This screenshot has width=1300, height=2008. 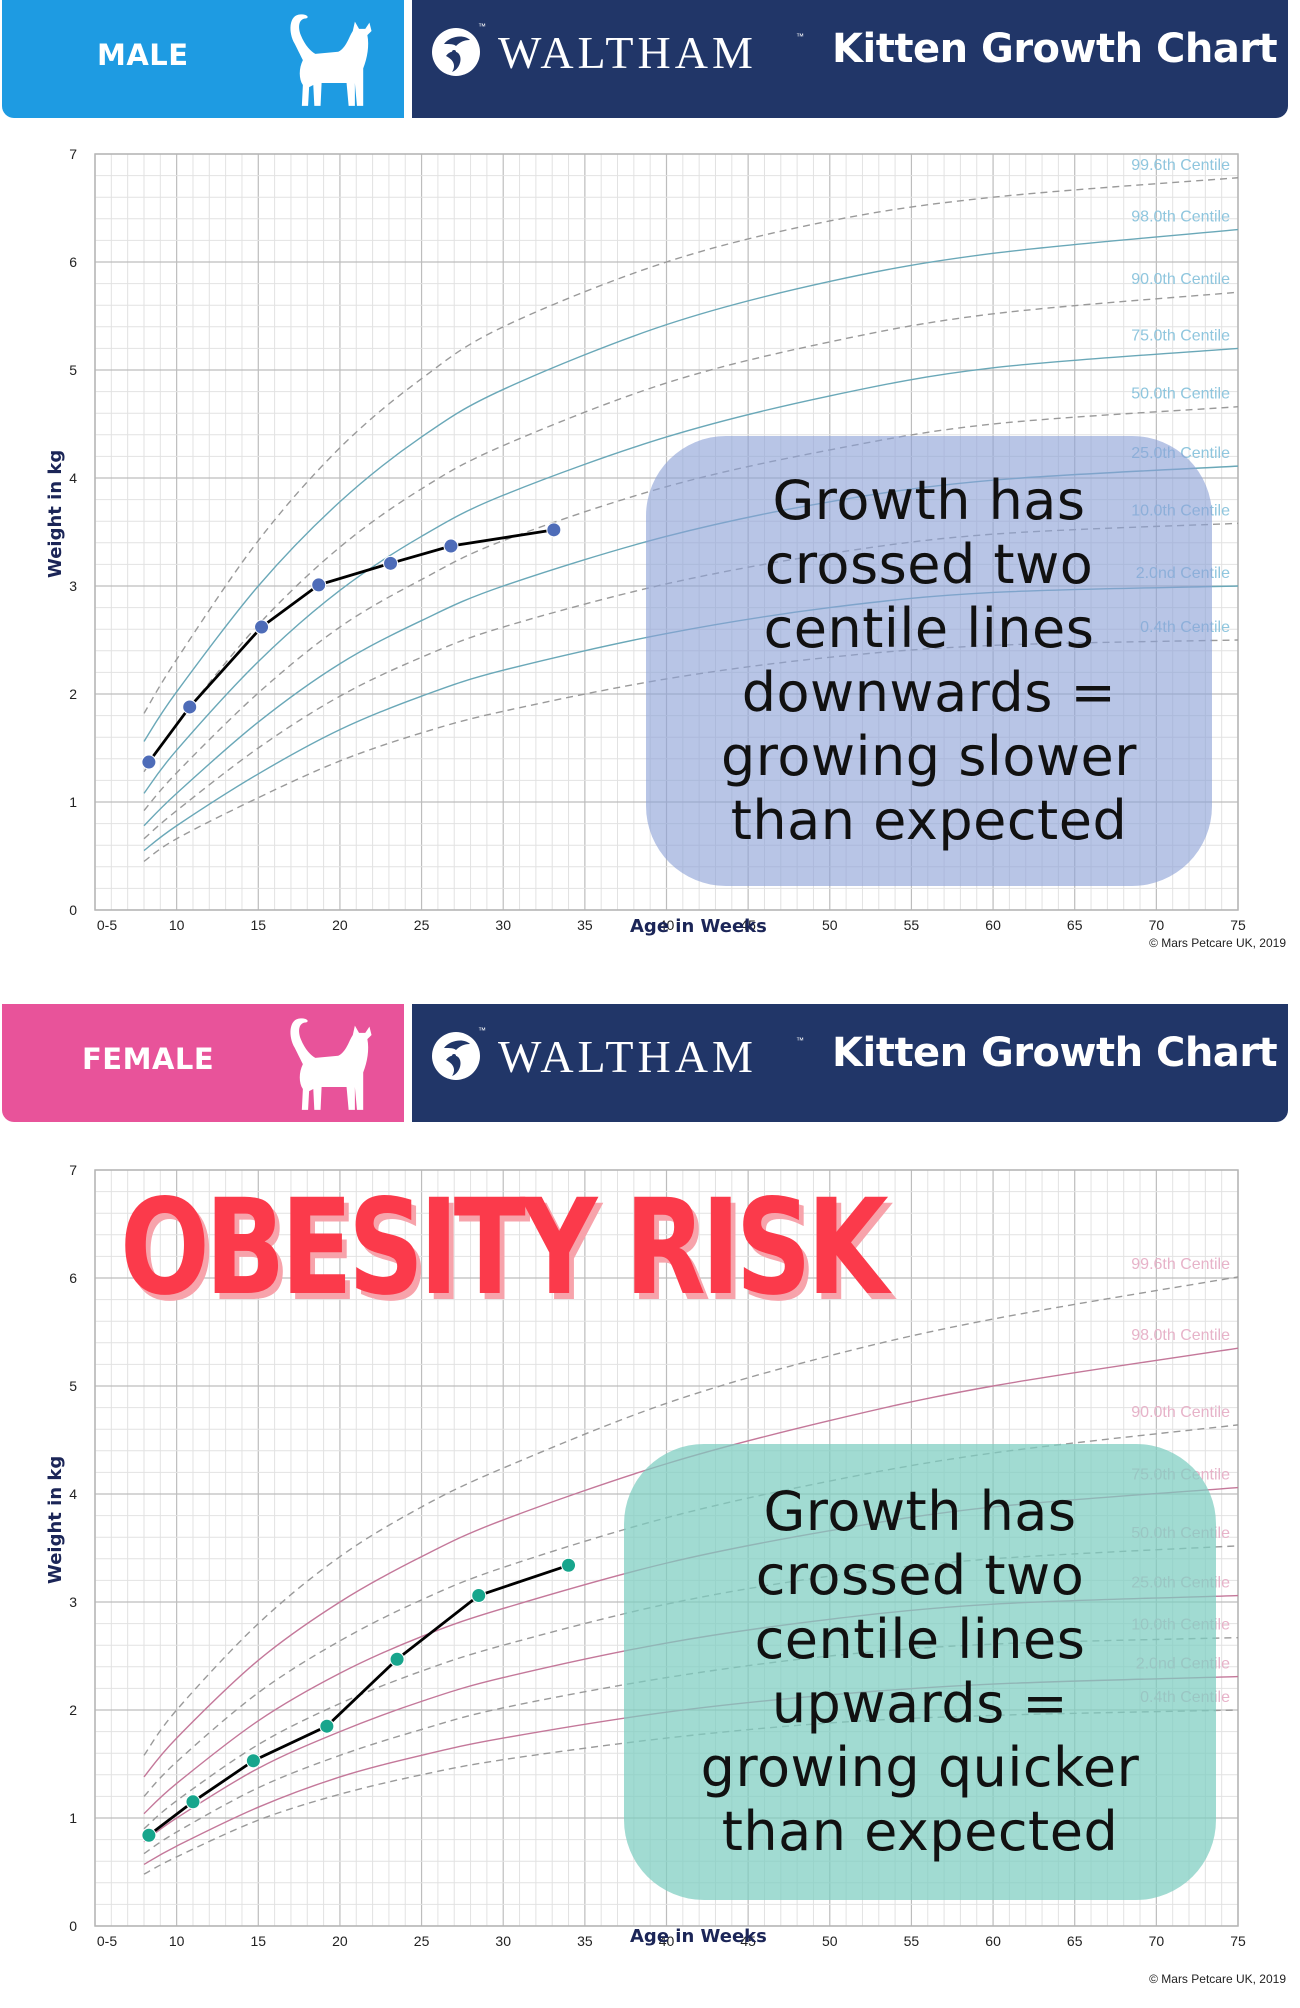 I want to click on male-header: MALE ™ WALTHAM ™ Kitten Growth Chart, so click(x=650, y=60).